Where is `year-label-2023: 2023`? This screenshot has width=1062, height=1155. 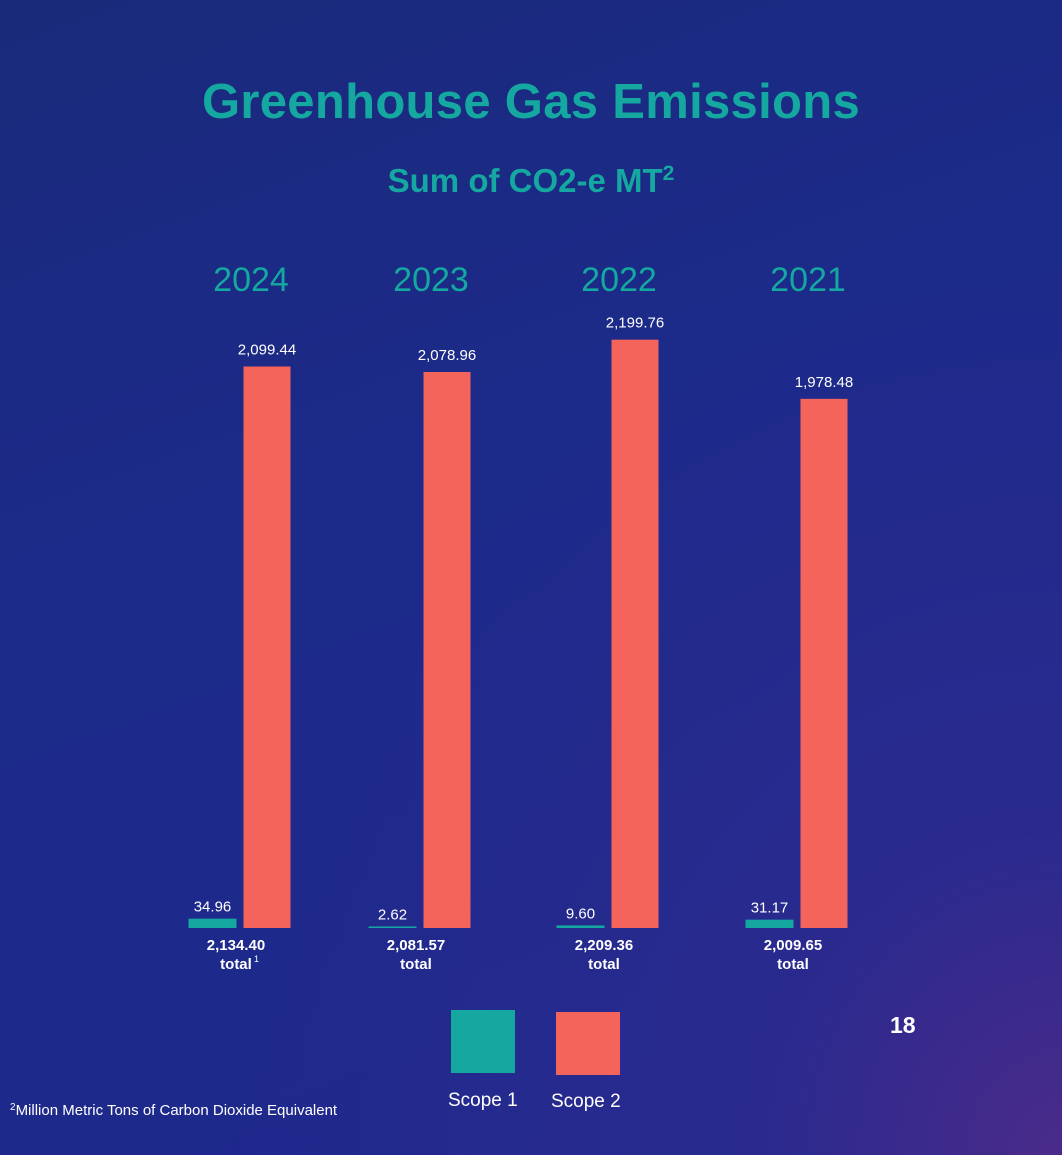
year-label-2023: 2023 is located at coordinates (431, 280).